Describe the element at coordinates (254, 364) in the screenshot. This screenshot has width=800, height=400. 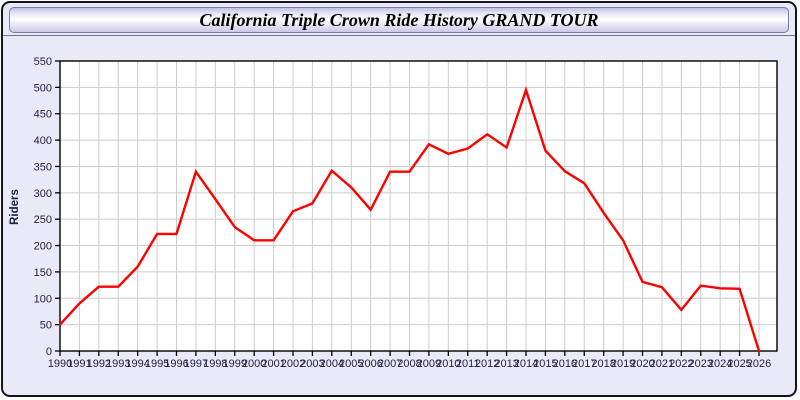
I see `x-tick-label: 2000` at that location.